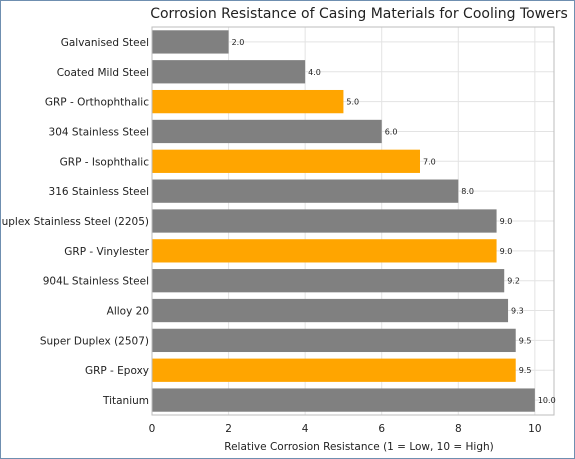 The width and height of the screenshot is (575, 459). What do you see at coordinates (99, 192) in the screenshot?
I see `category-label: 316 Stainless Steel` at bounding box center [99, 192].